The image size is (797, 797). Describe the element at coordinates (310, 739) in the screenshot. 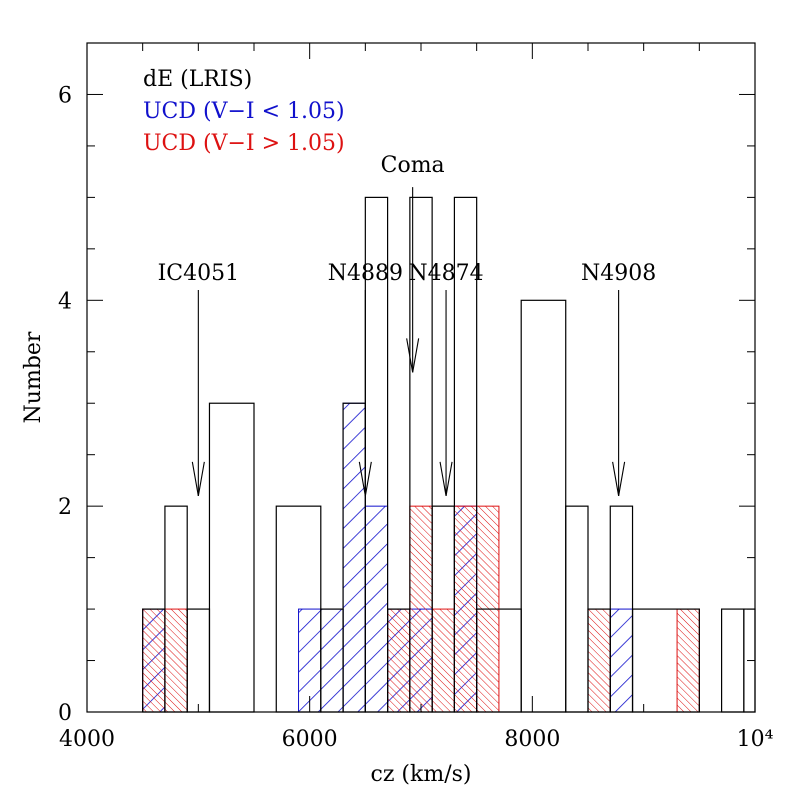

I see `x-tick-label-1: 6000` at that location.